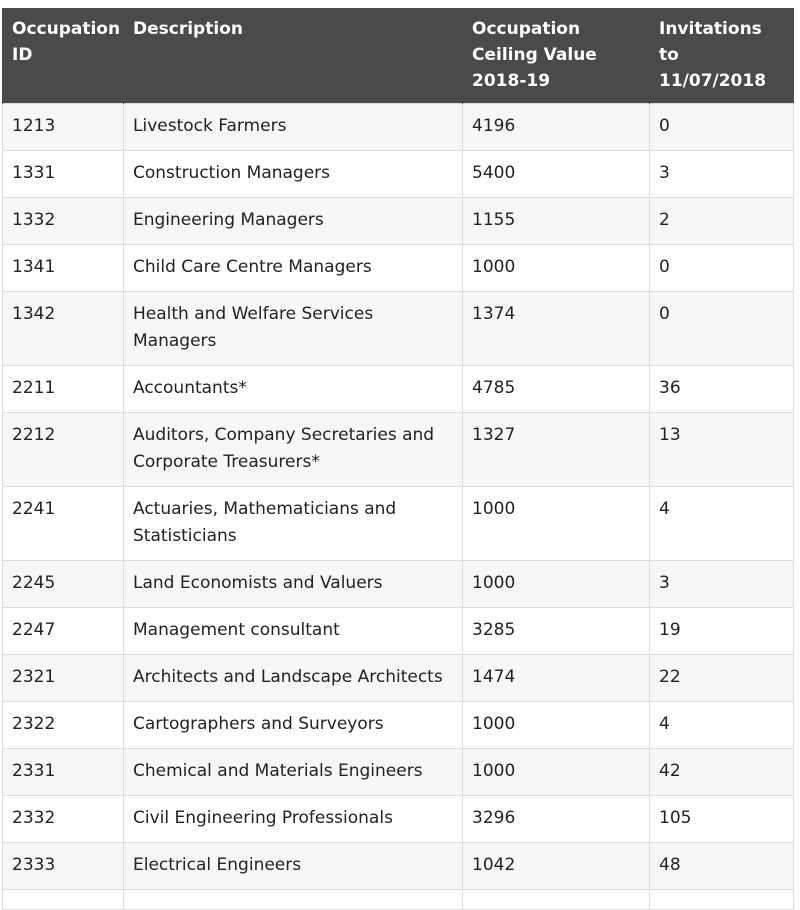 The width and height of the screenshot is (800, 910). What do you see at coordinates (293, 899) in the screenshot?
I see `cell-description` at bounding box center [293, 899].